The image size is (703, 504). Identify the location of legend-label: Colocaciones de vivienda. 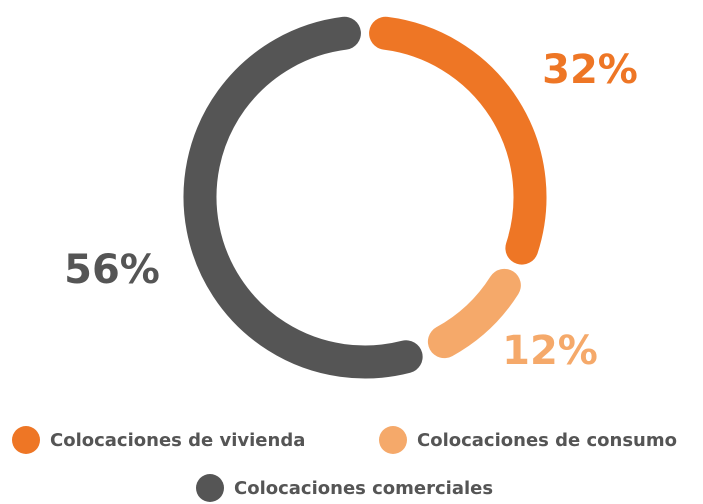
(177, 440).